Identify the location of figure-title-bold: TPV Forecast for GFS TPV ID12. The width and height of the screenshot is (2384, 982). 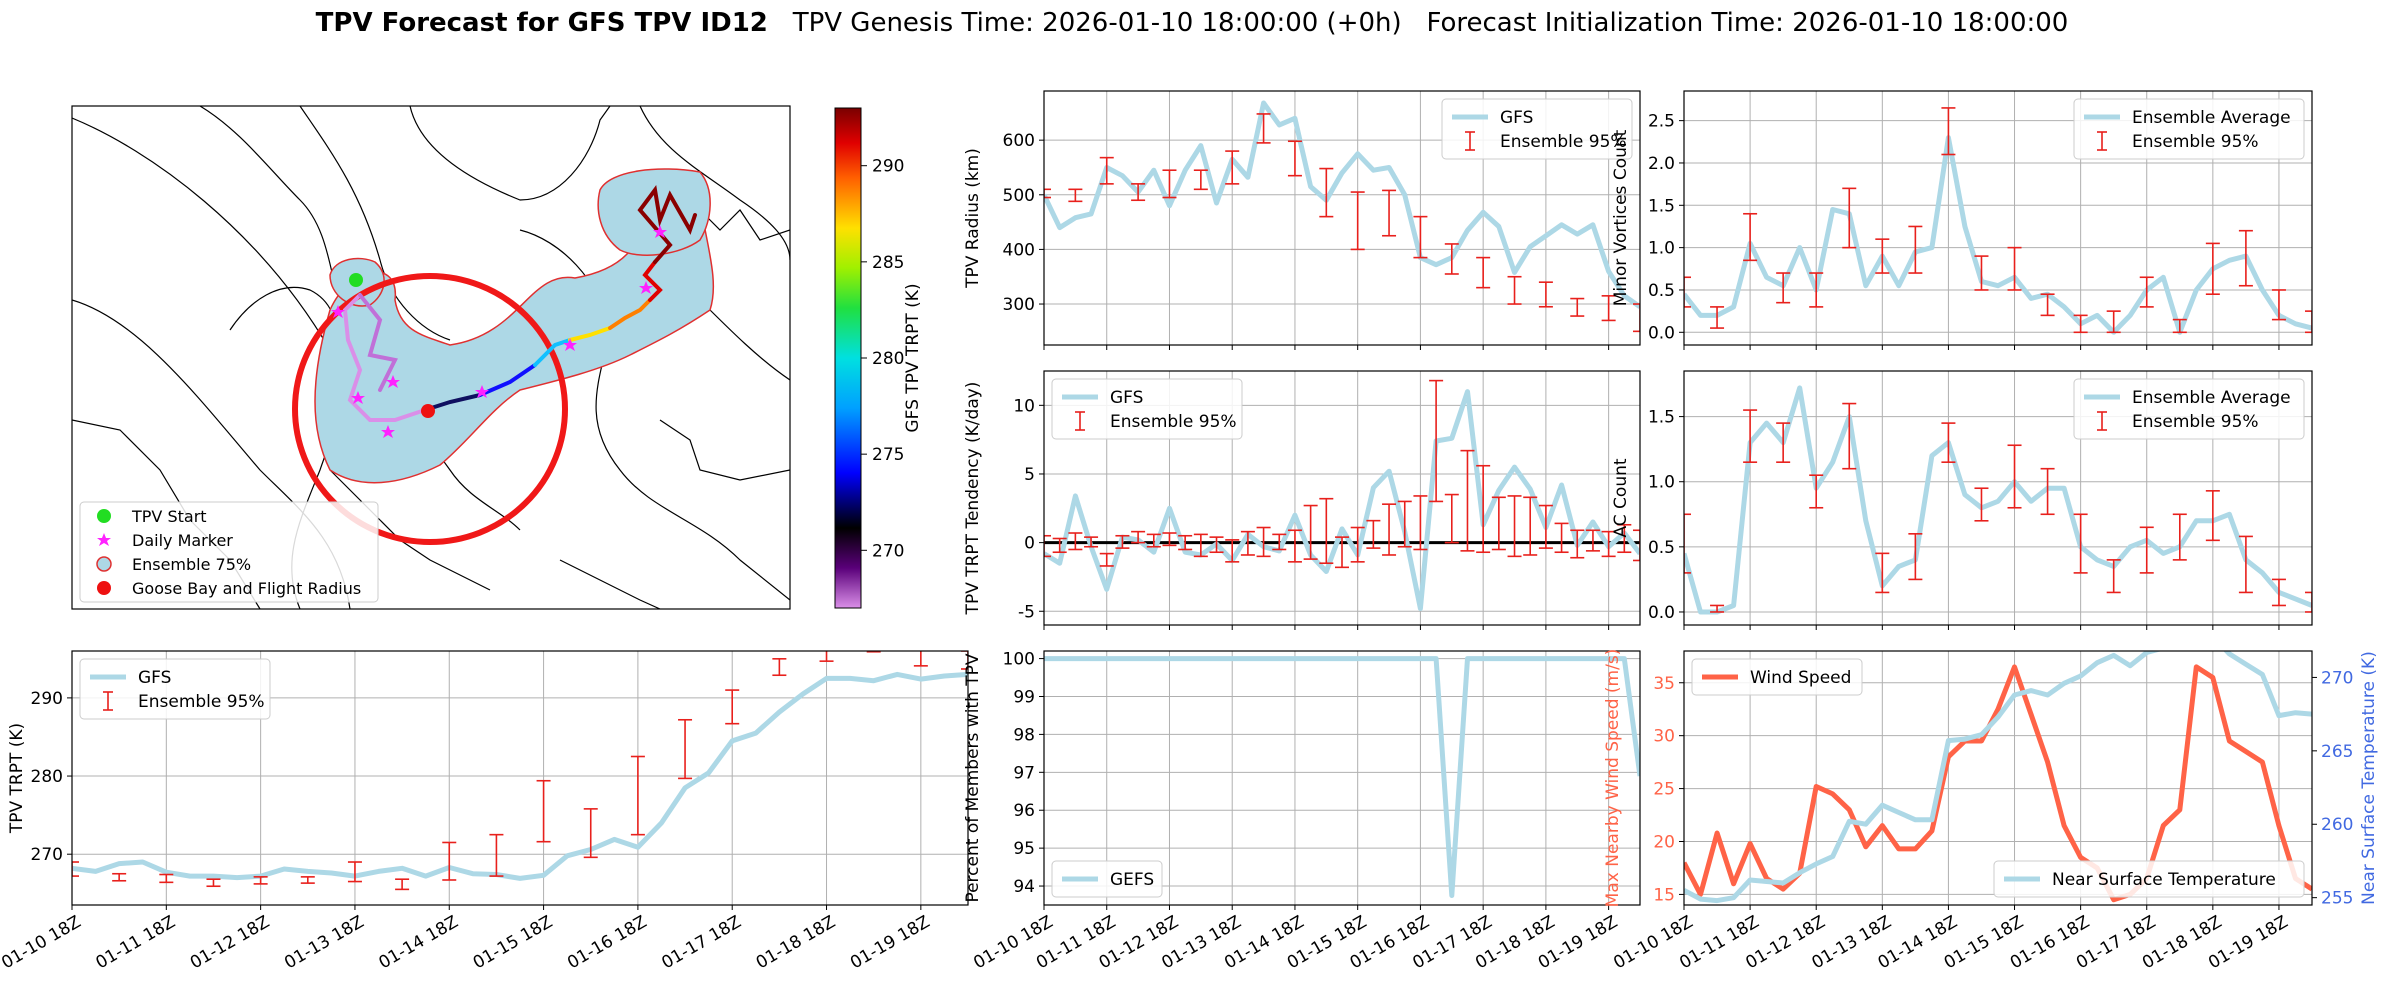
(541, 23).